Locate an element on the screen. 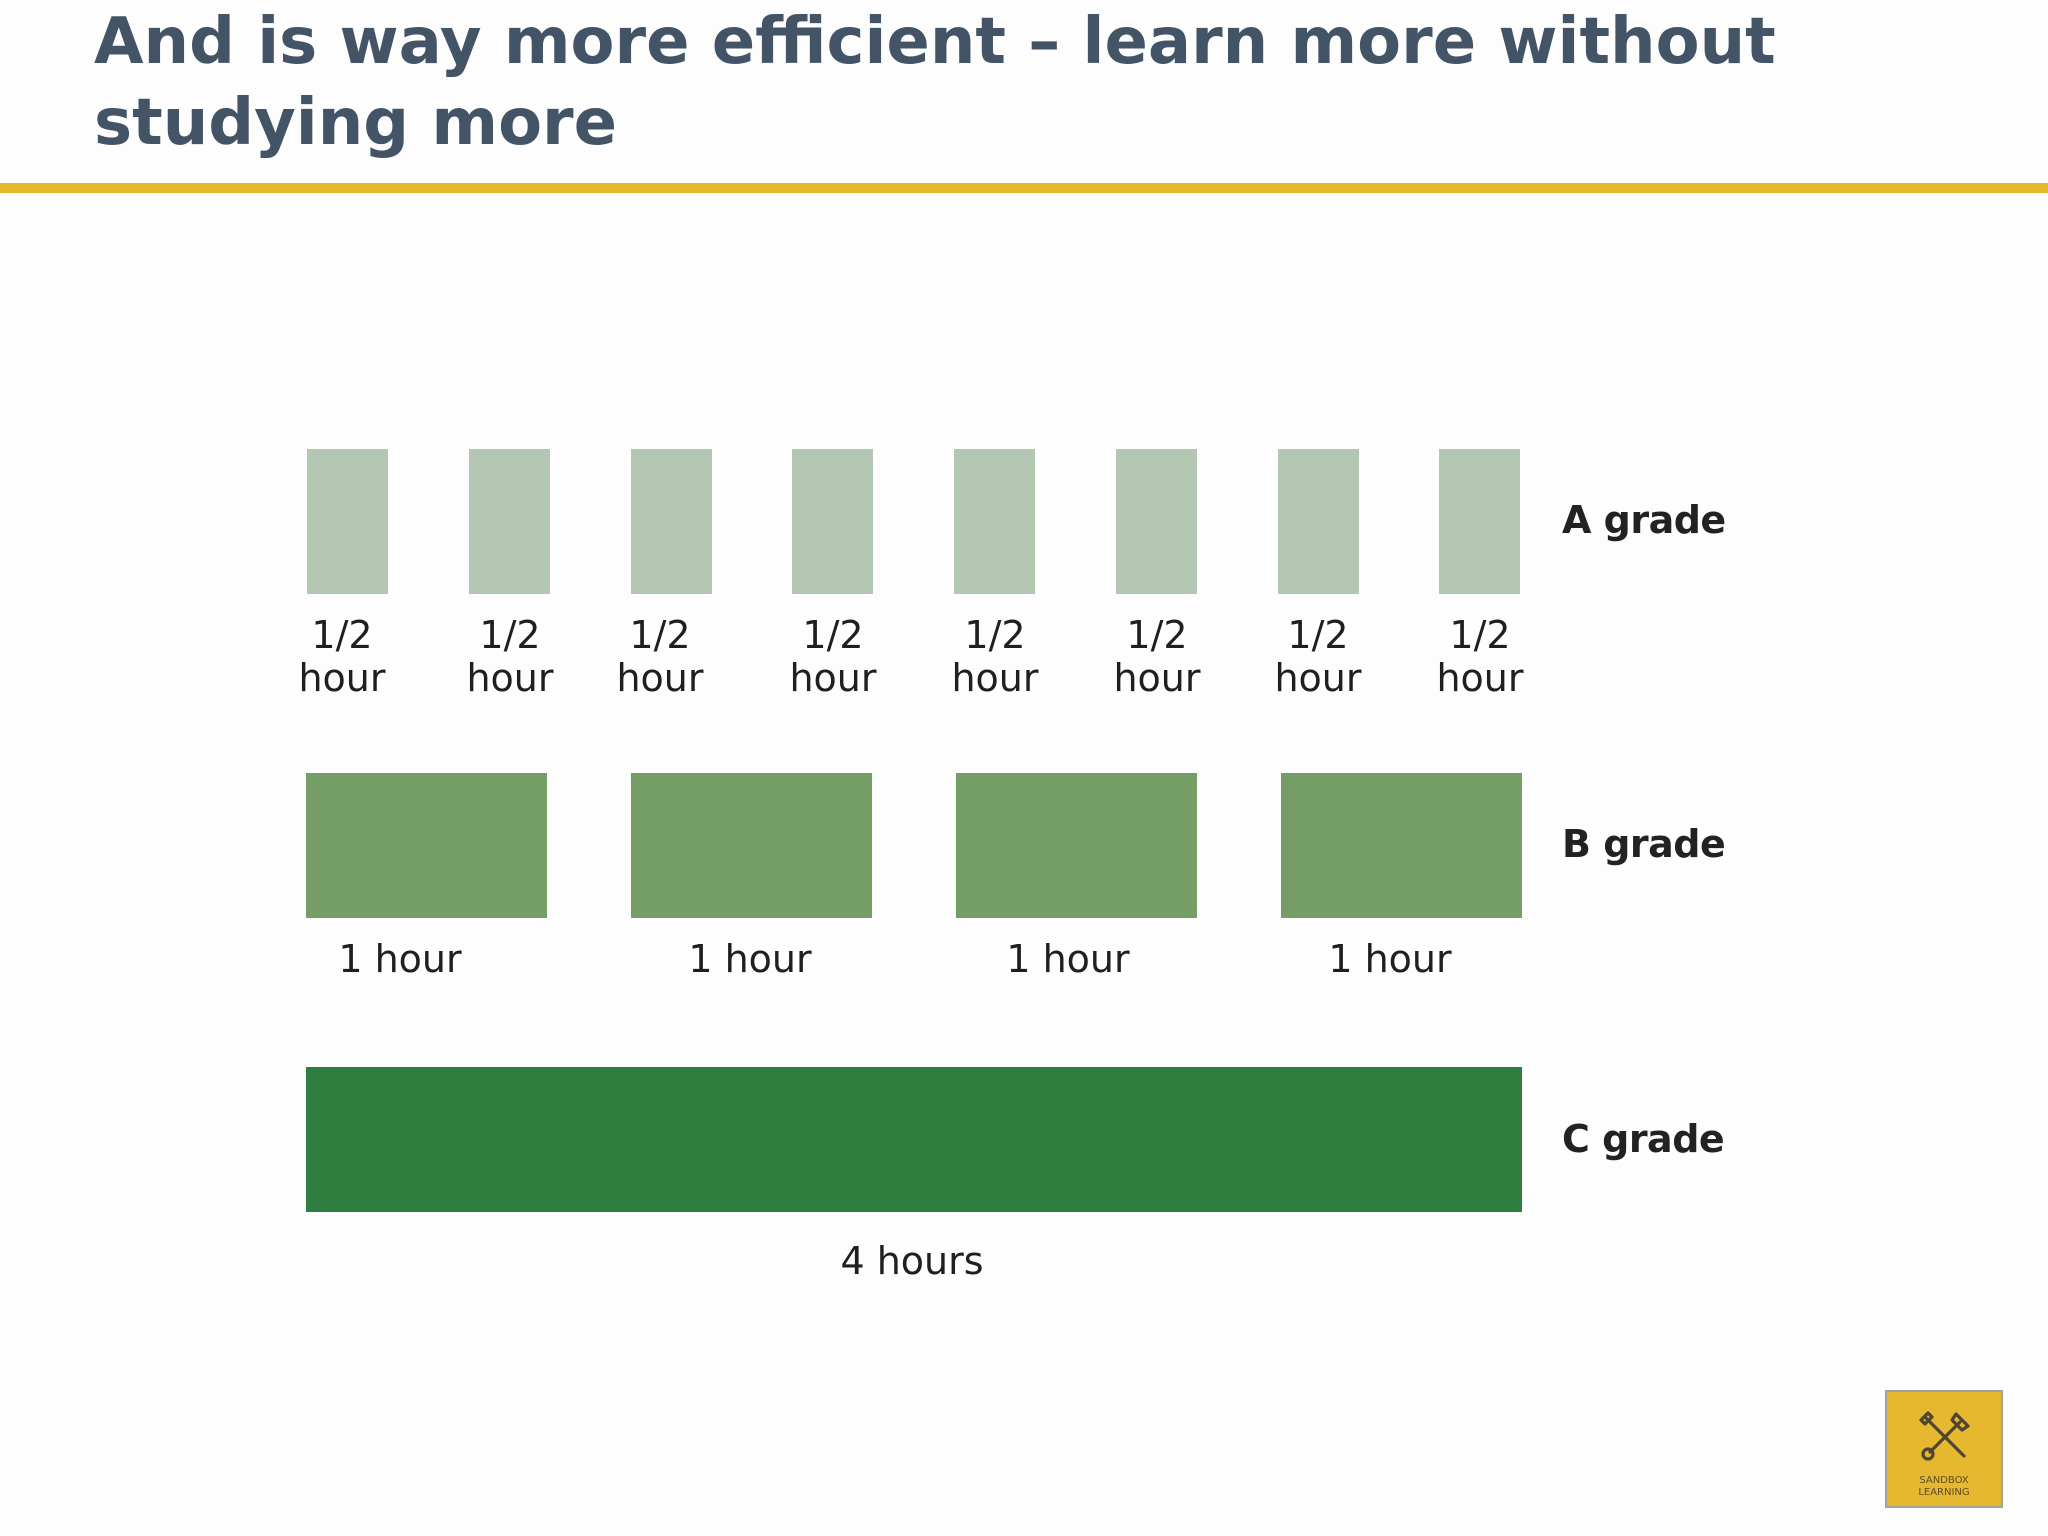 The width and height of the screenshot is (2048, 1536). c-grade-label: C grade is located at coordinates (1643, 1139).